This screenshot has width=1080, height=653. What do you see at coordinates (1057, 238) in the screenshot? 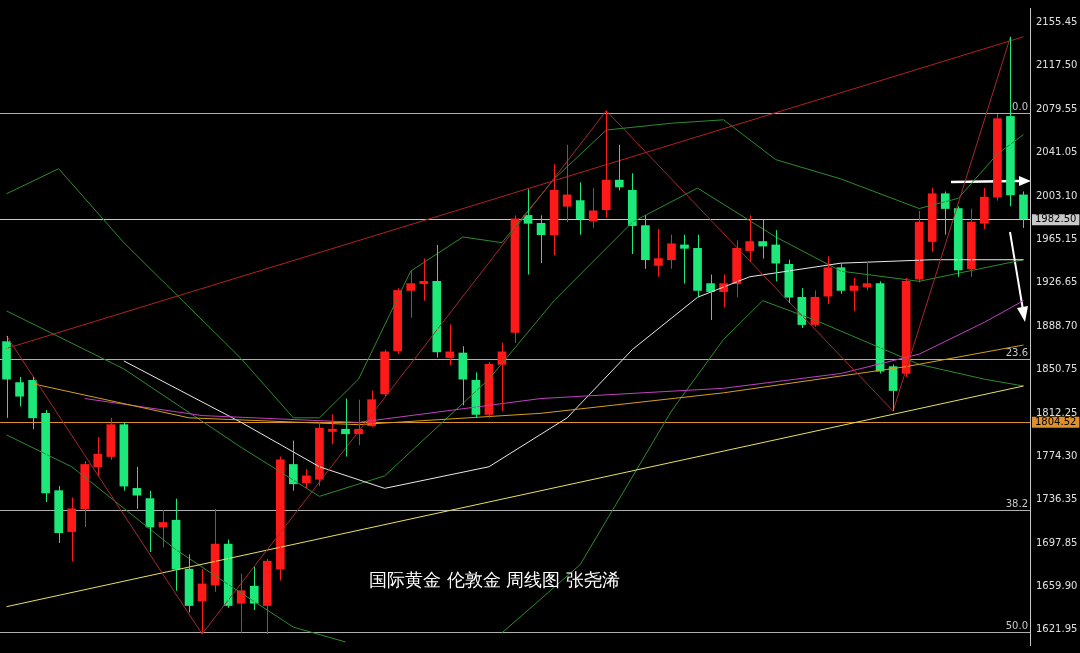
I see `y-tick-label: 1965.15` at bounding box center [1057, 238].